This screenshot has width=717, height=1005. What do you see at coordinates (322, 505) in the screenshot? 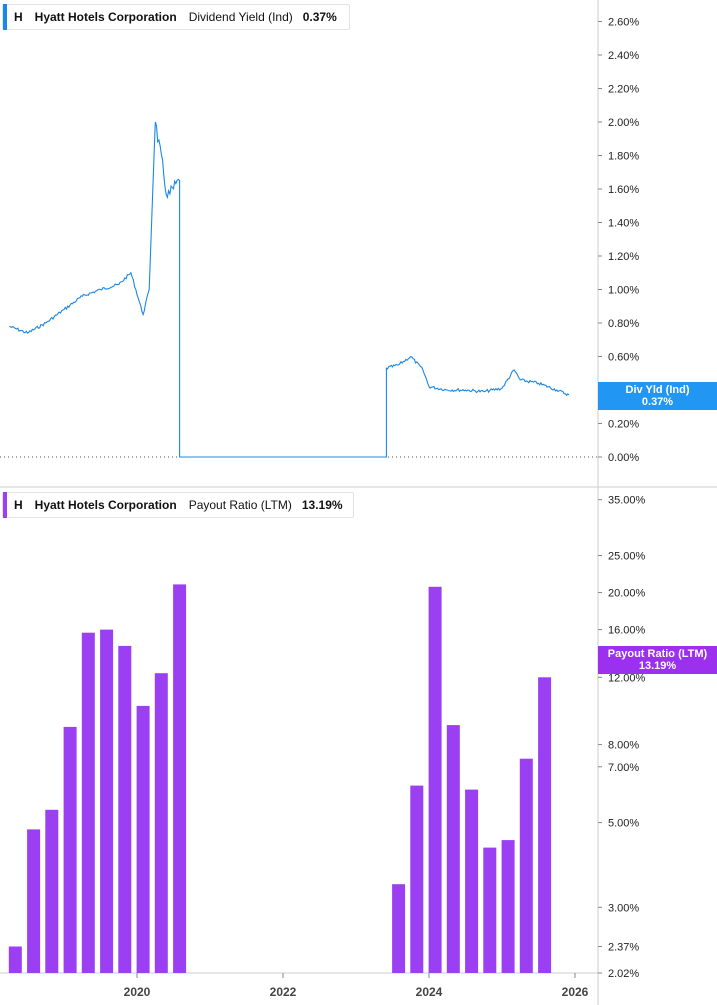
I see `legend-value: 13.19%` at bounding box center [322, 505].